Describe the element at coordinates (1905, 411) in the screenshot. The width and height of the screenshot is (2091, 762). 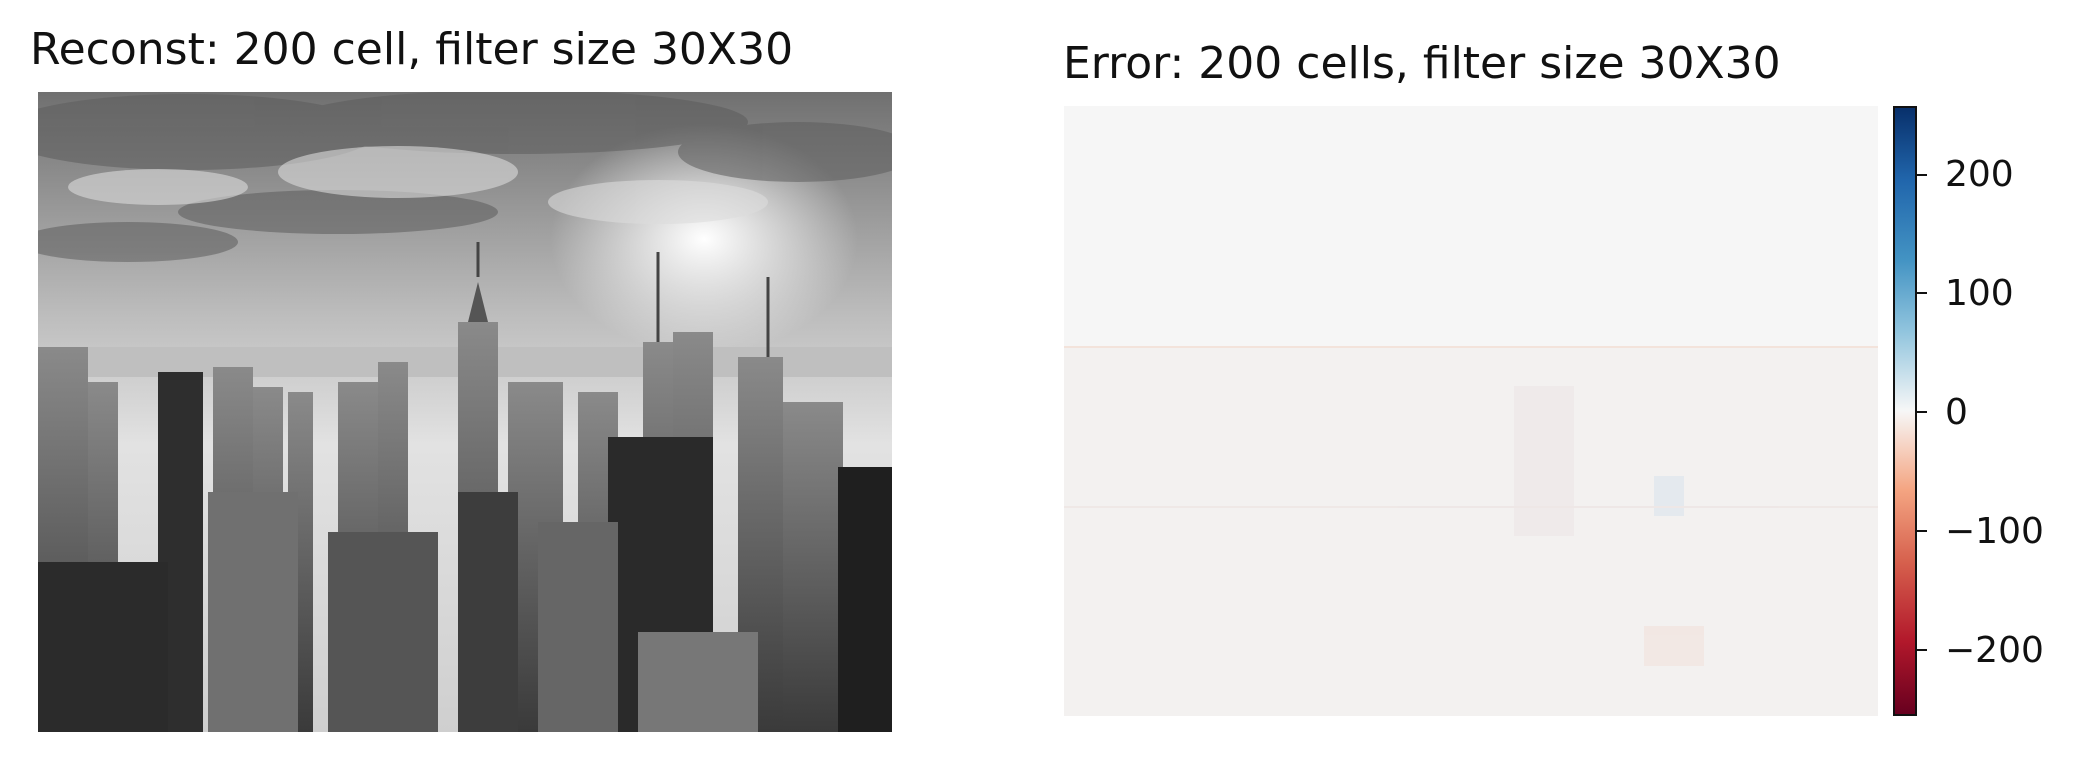
I see `colorbar` at that location.